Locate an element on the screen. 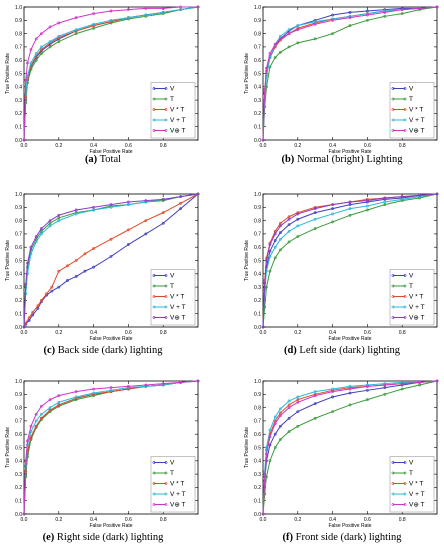  y-tick-label: 0.0 is located at coordinates (257, 141).